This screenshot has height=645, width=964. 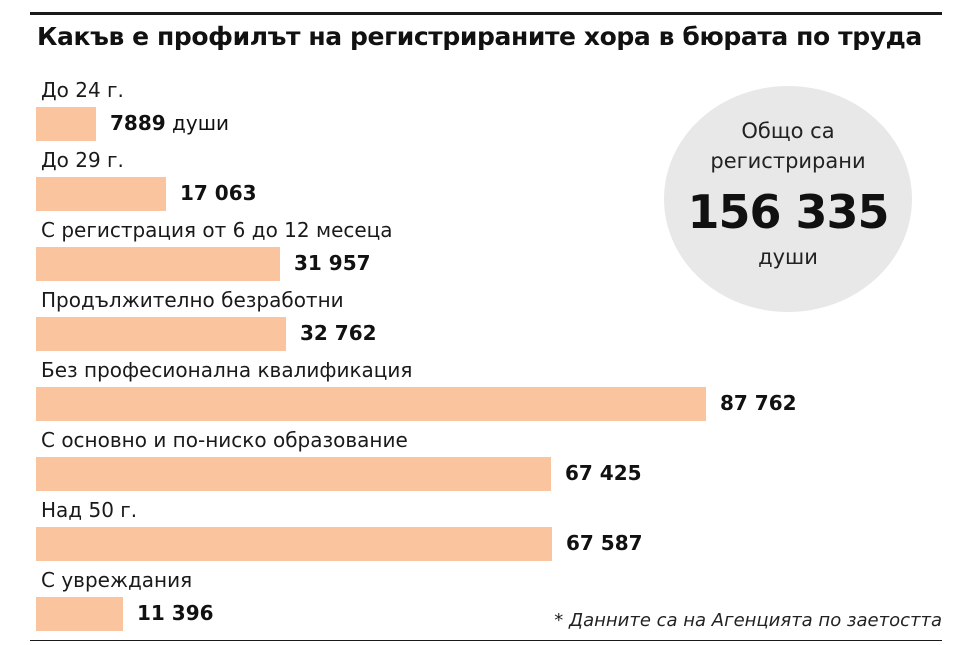 I want to click on value-number: 11 396, so click(x=175, y=613).